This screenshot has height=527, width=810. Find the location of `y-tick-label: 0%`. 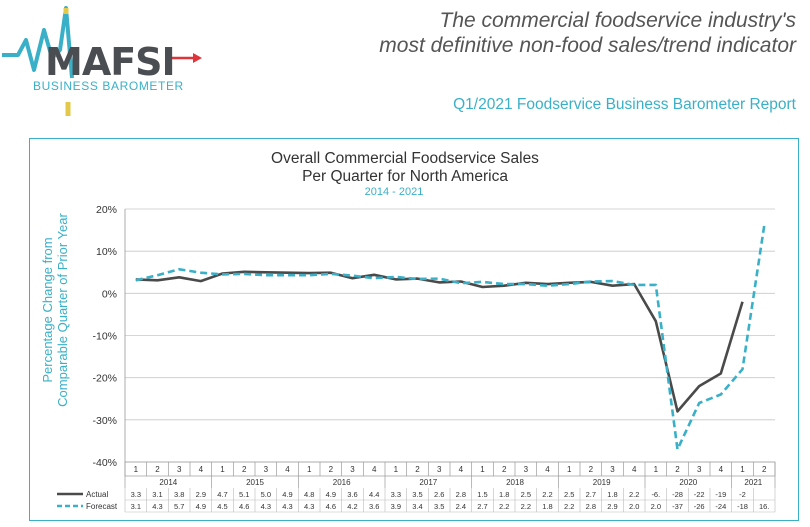

y-tick-label: 0% is located at coordinates (109, 294).